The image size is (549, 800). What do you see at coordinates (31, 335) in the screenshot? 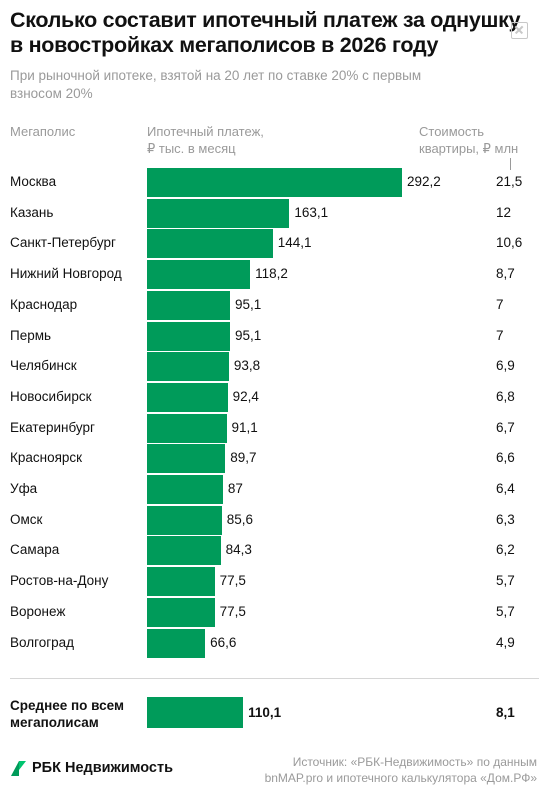
I see `city-label: Пермь` at bounding box center [31, 335].